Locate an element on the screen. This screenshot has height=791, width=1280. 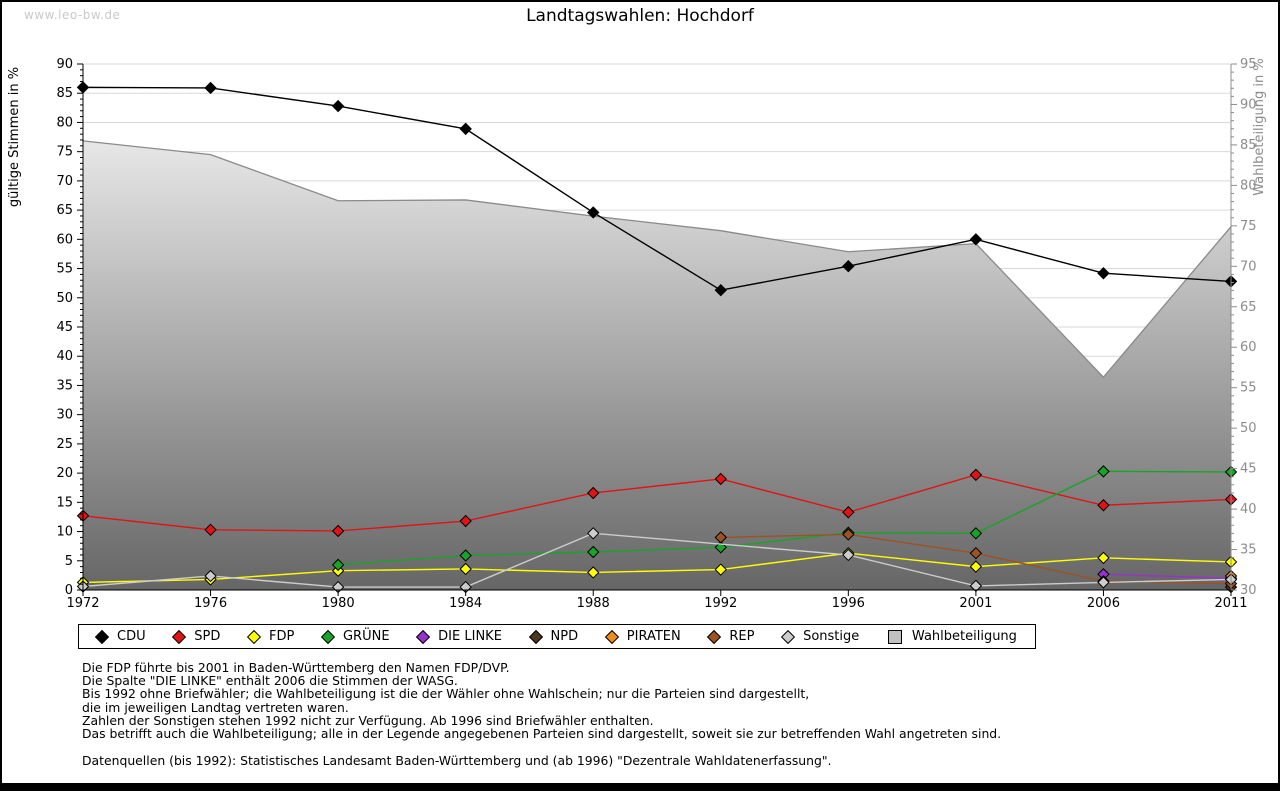
legend-item-die-linke: DIE LINKE is located at coordinates (459, 636).